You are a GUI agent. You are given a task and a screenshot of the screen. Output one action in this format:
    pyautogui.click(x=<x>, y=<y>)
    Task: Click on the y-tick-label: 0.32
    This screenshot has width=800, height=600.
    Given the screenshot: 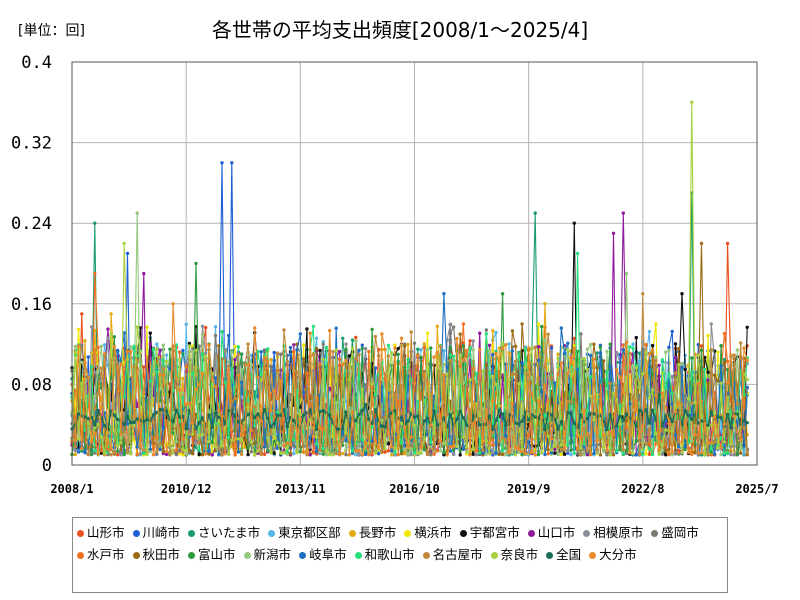 What is the action you would take?
    pyautogui.click(x=31, y=144)
    